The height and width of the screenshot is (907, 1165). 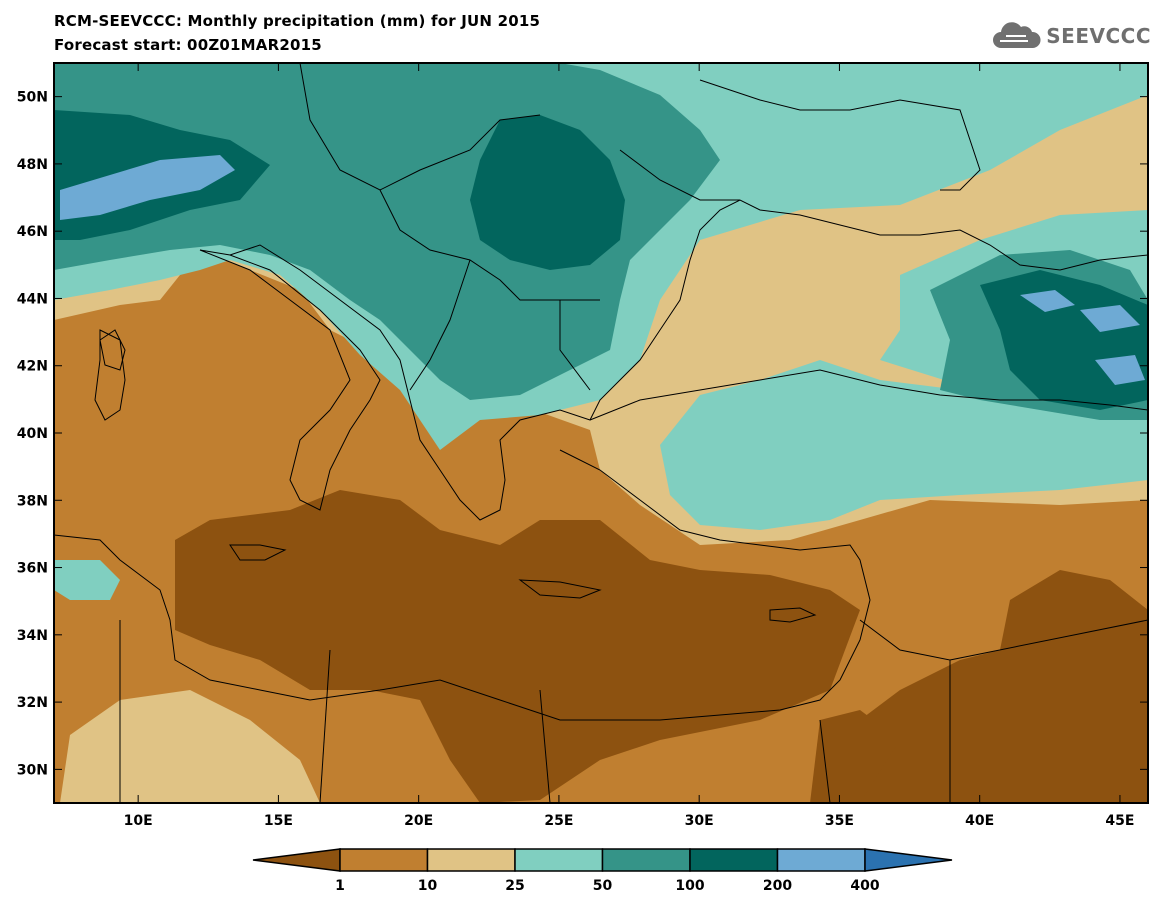 What do you see at coordinates (138, 821) in the screenshot?
I see `lon-tick-label: 10E` at bounding box center [138, 821].